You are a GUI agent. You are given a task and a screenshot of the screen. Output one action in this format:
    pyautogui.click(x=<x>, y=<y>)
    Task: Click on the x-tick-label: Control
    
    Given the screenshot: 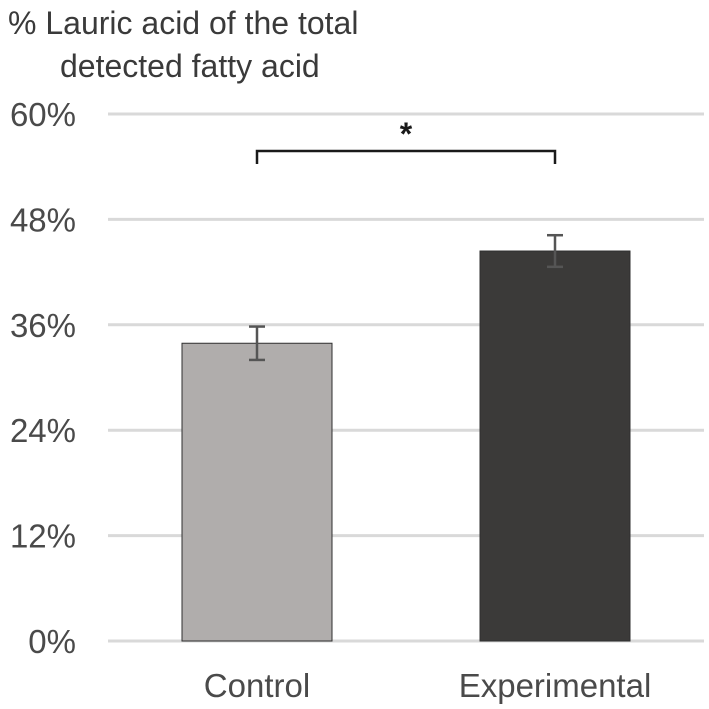 What is the action you would take?
    pyautogui.click(x=257, y=685)
    